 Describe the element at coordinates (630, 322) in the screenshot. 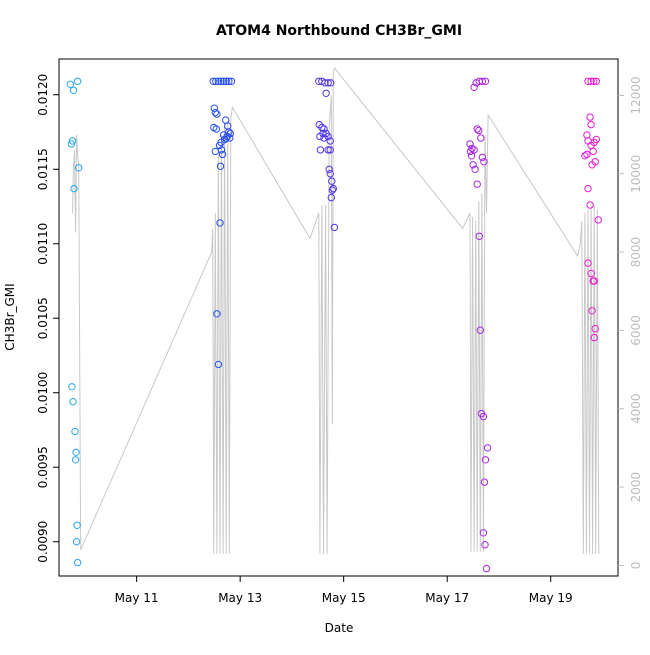

I see `y2-axis: 0 2000 4000 6000 8000 10000 12000` at that location.